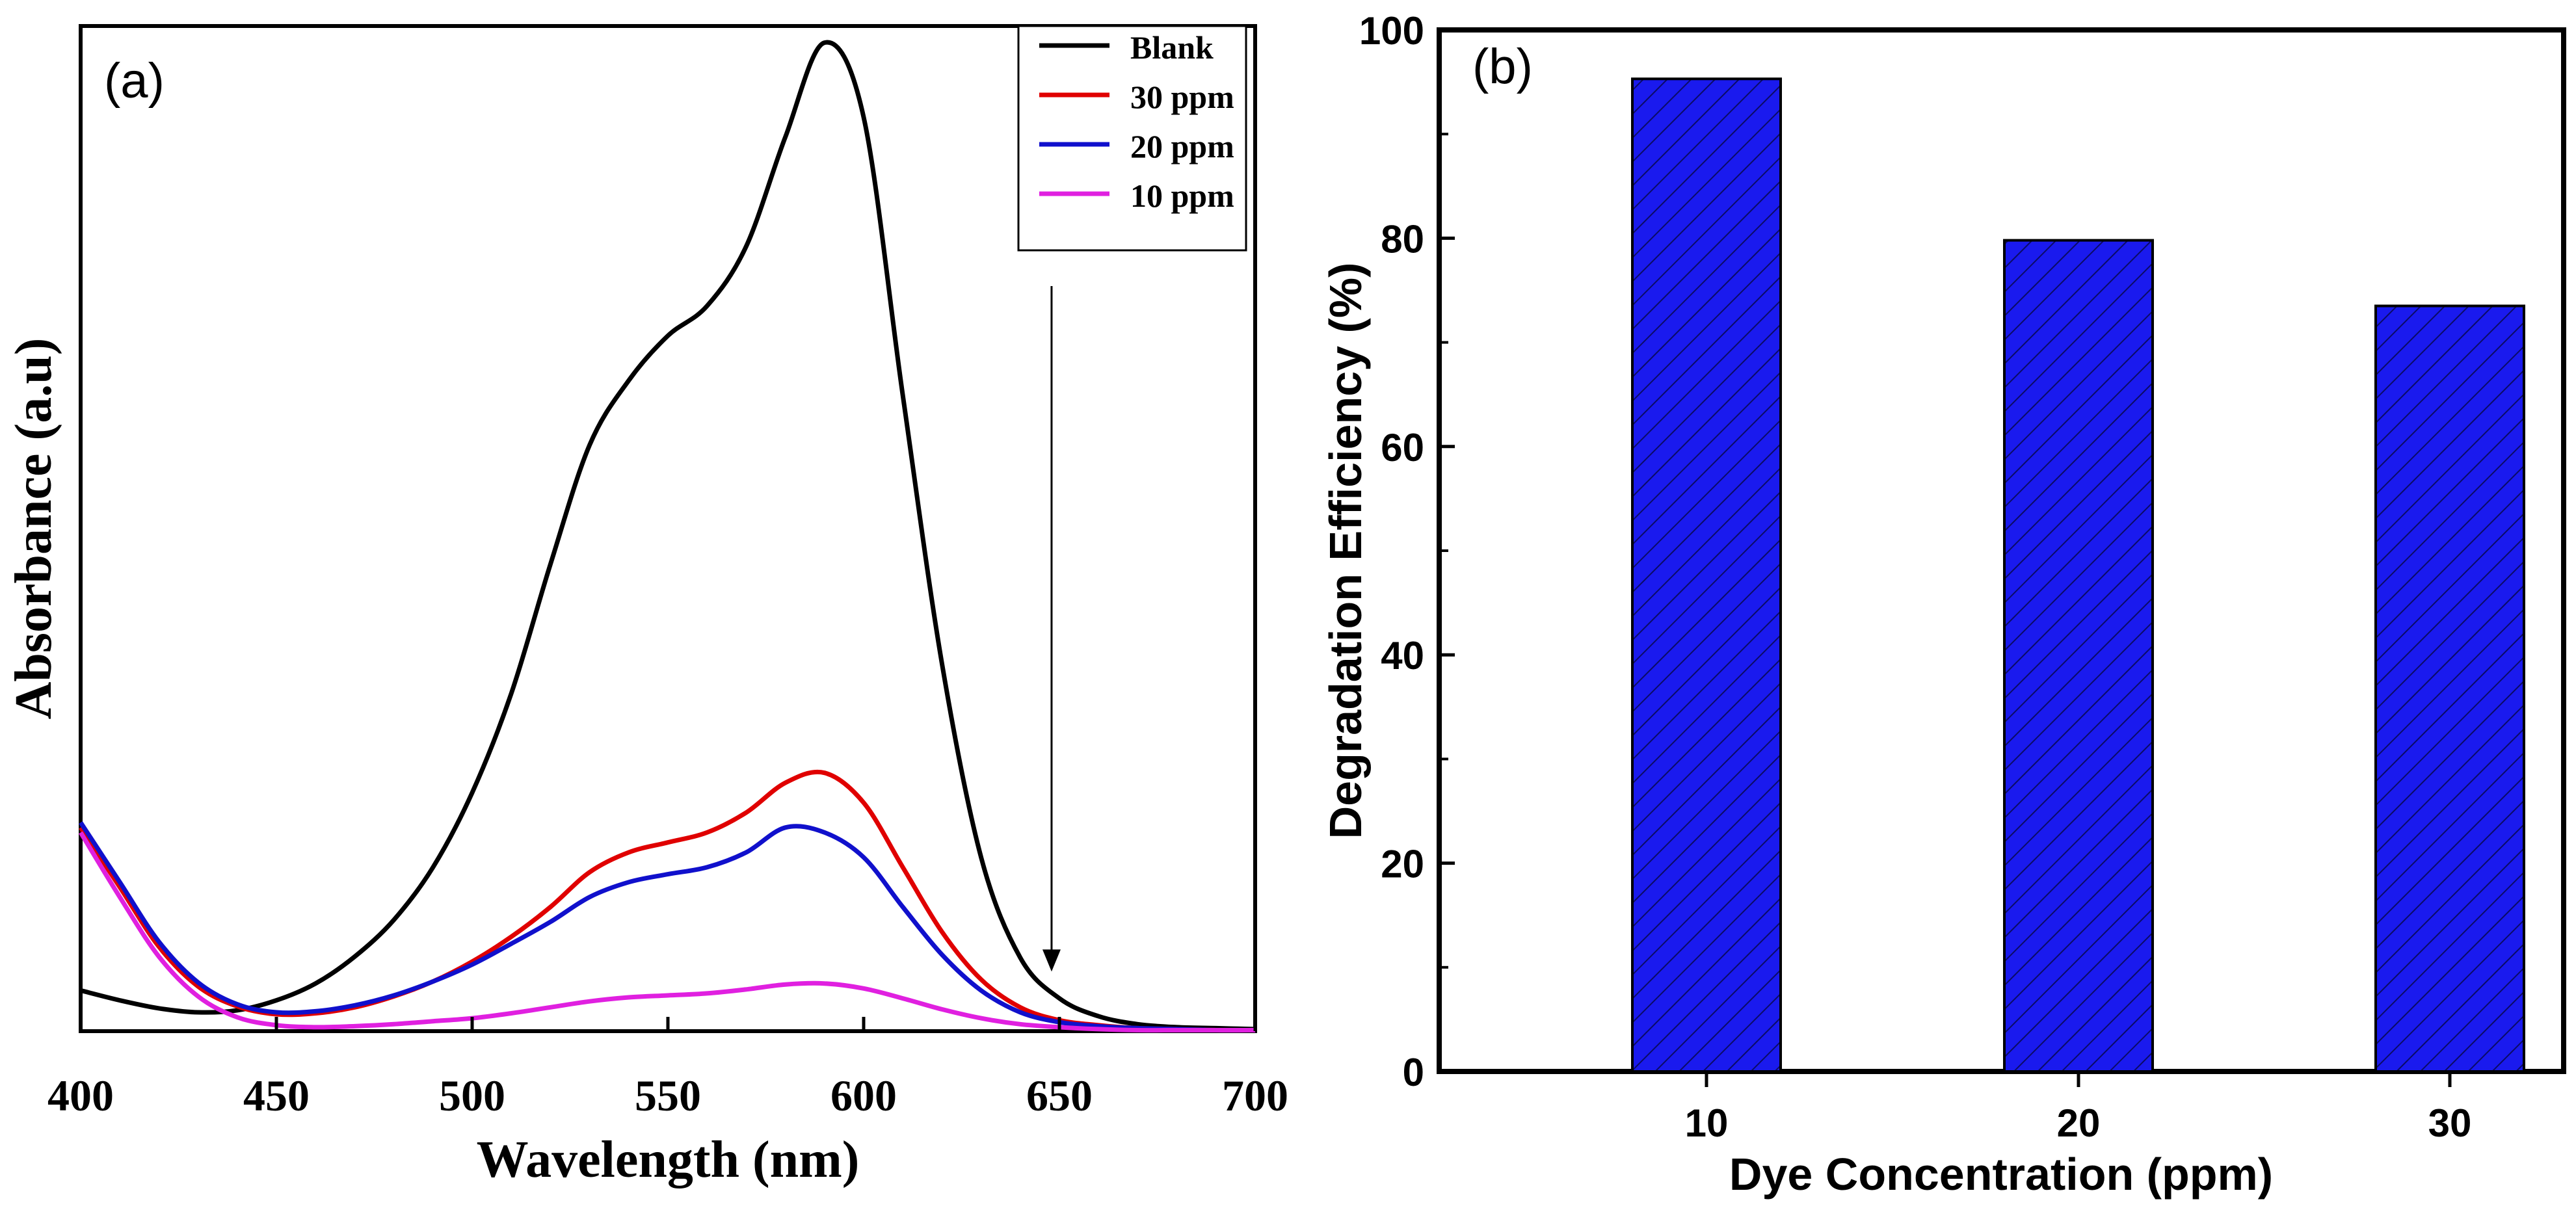 The width and height of the screenshot is (2576, 1208). Describe the element at coordinates (1172, 47) in the screenshot. I see `legend-label: Blank` at that location.